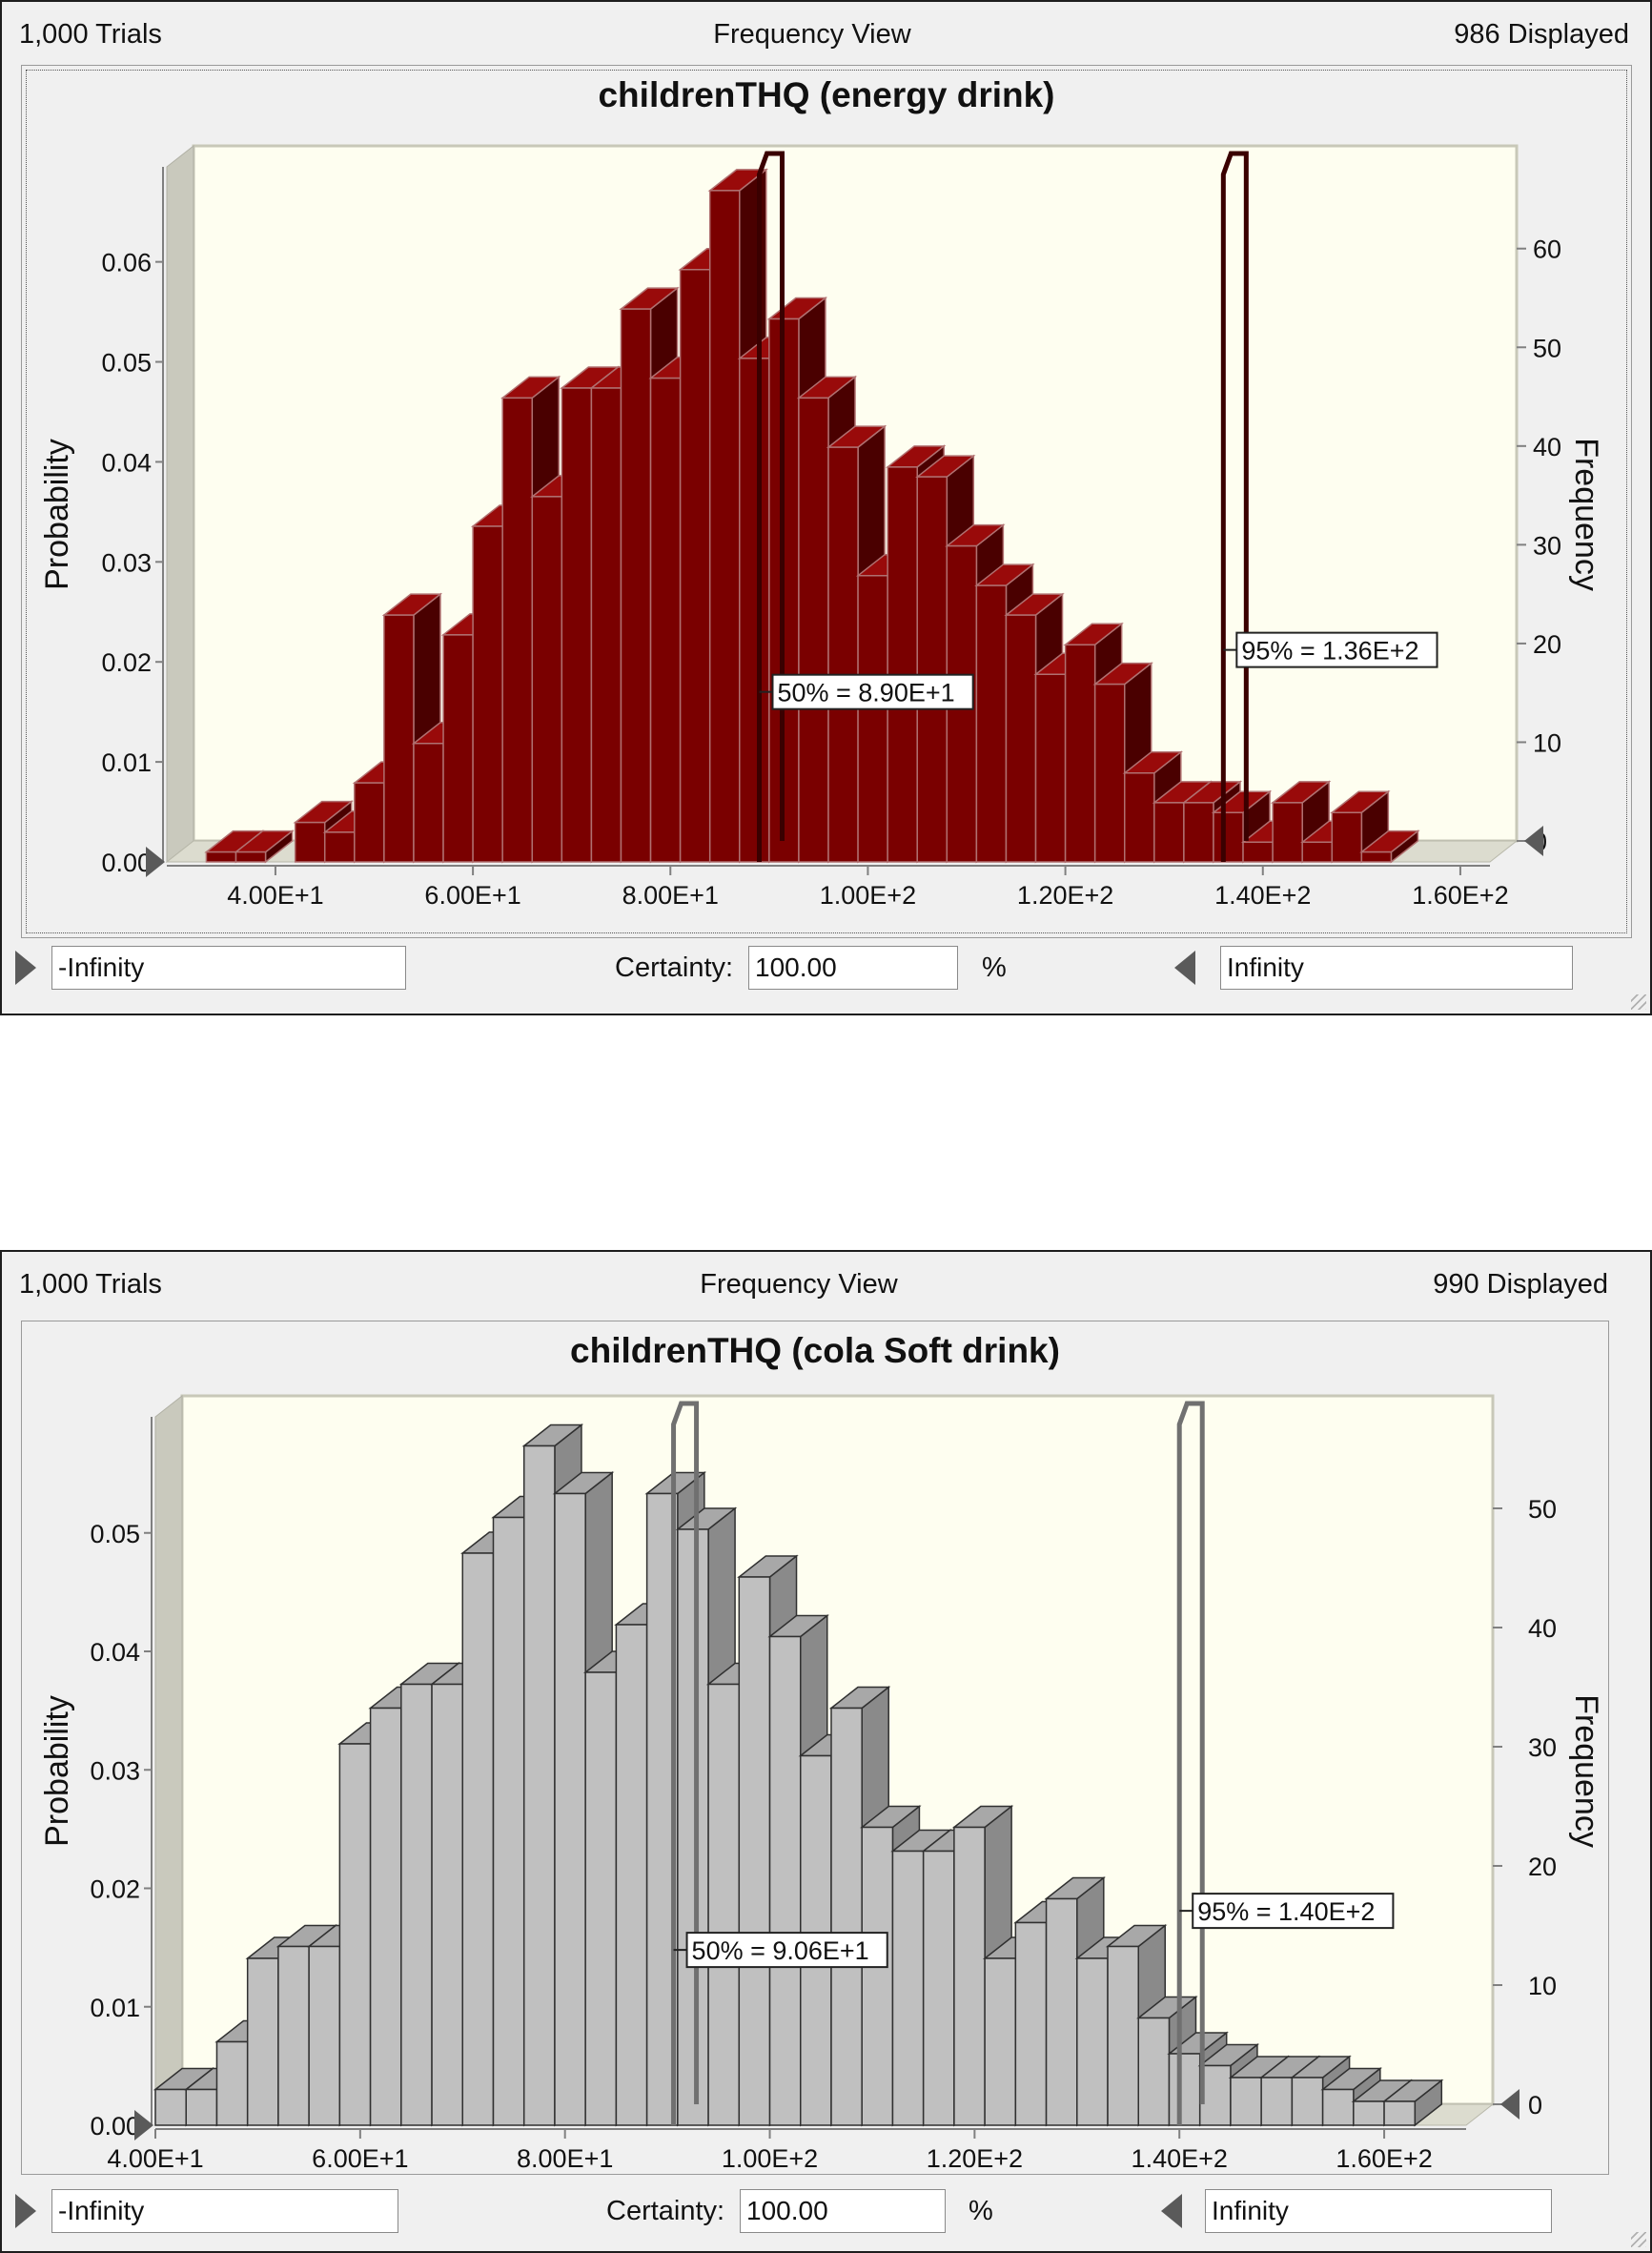 This screenshot has height=2253, width=1652. What do you see at coordinates (1329, 651) in the screenshot?
I see `marker-label: 95% = 1.36E+2` at bounding box center [1329, 651].